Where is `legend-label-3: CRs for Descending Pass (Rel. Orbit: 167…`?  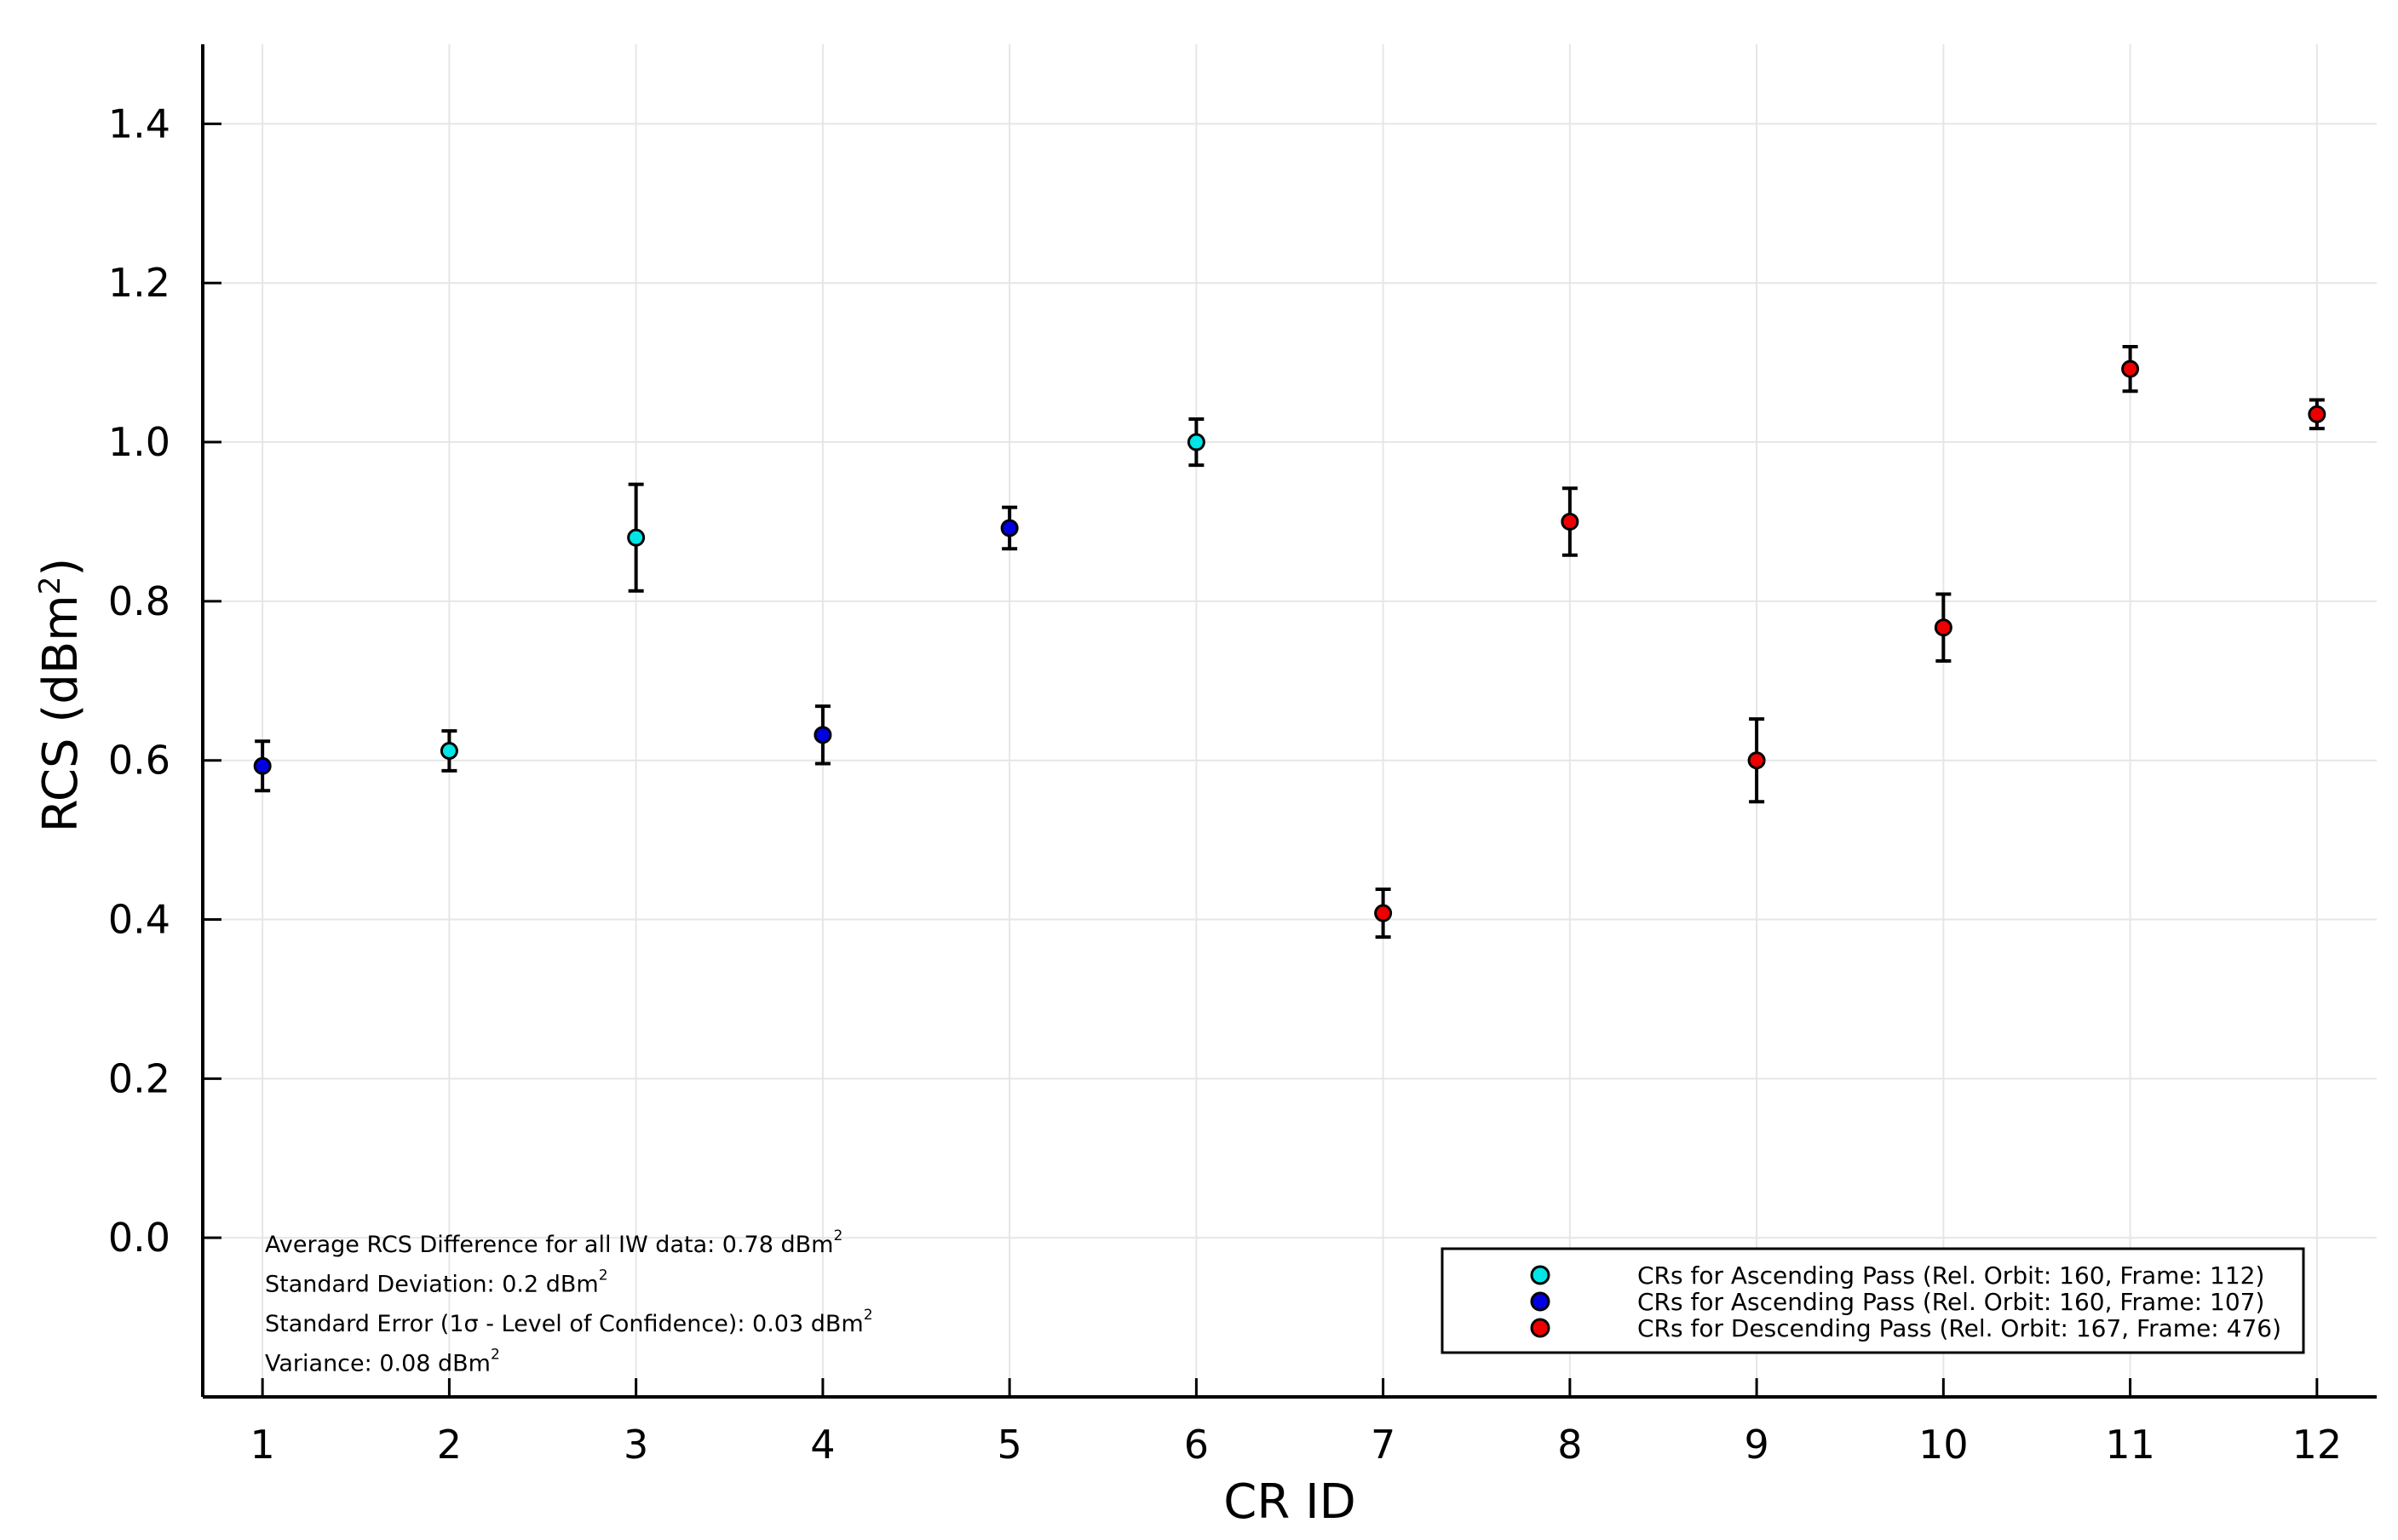 legend-label-3: CRs for Descending Pass (Rel. Orbit: 167… is located at coordinates (1959, 1328).